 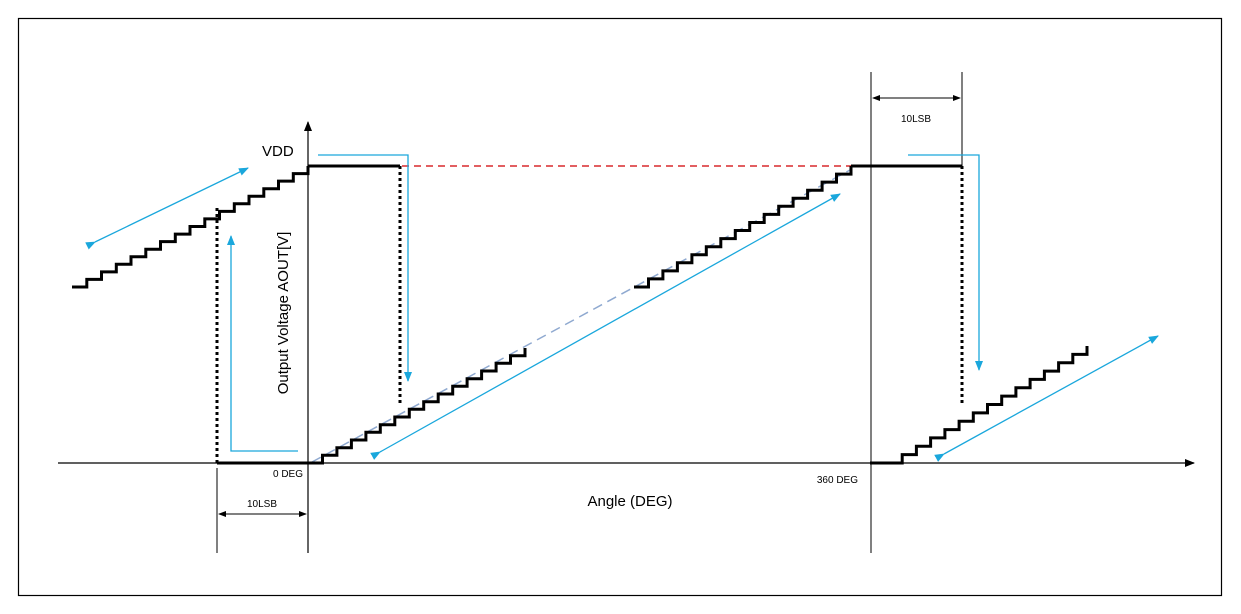 I want to click on zero-deg-label: 0 DEG, so click(x=288, y=474).